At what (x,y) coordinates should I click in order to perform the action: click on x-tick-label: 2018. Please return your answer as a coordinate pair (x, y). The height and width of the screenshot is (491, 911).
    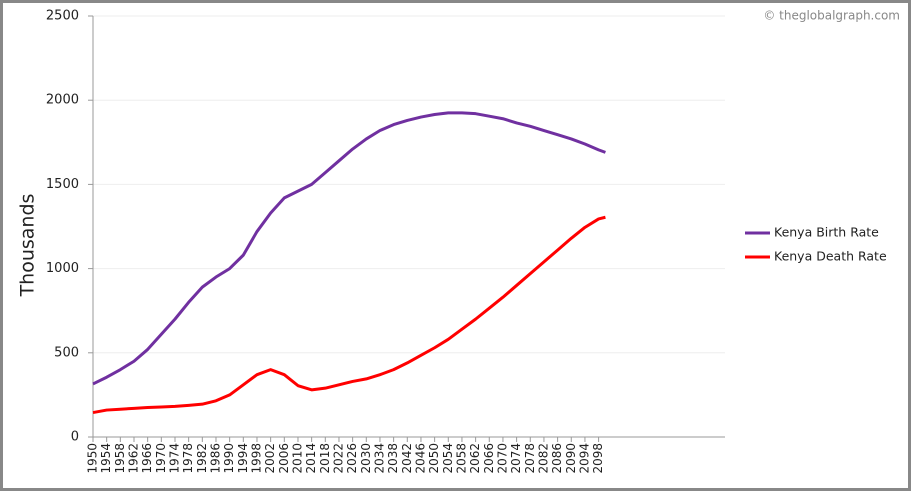
    Looking at the image, I should click on (325, 458).